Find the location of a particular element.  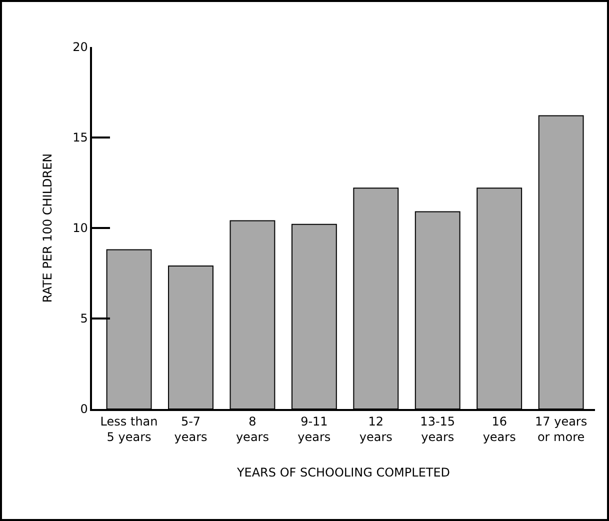

x-tick-label: 13-15 years is located at coordinates (438, 429).